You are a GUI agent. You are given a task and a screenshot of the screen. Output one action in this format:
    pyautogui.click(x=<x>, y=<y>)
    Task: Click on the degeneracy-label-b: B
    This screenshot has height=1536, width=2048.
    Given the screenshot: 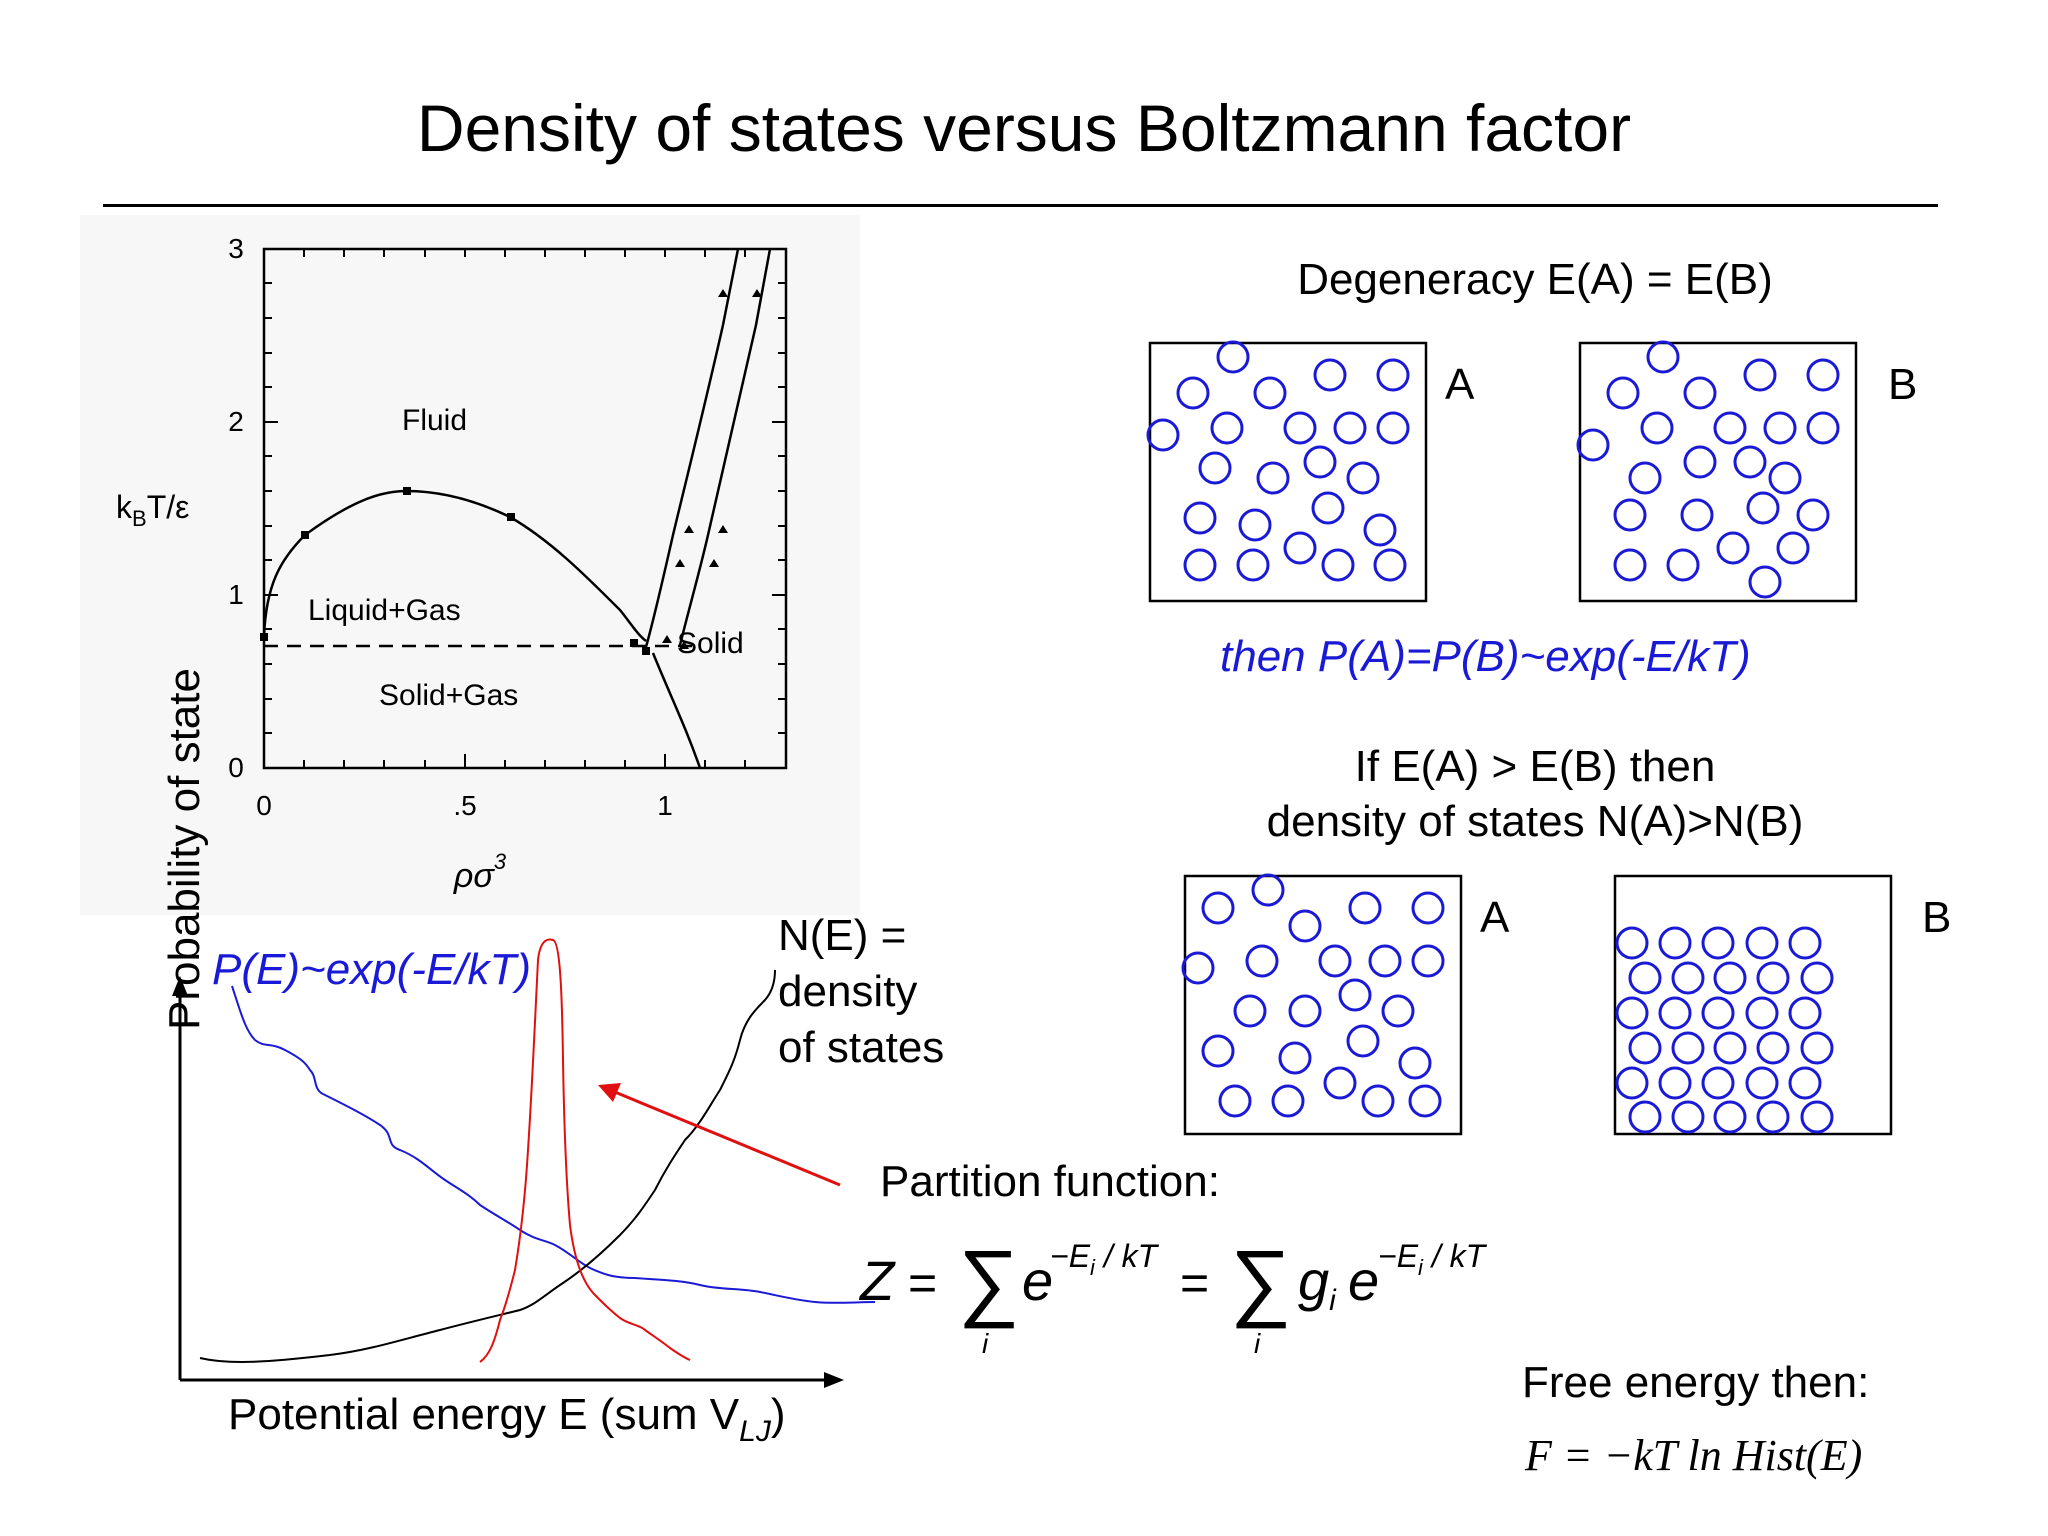 What is the action you would take?
    pyautogui.click(x=1903, y=384)
    